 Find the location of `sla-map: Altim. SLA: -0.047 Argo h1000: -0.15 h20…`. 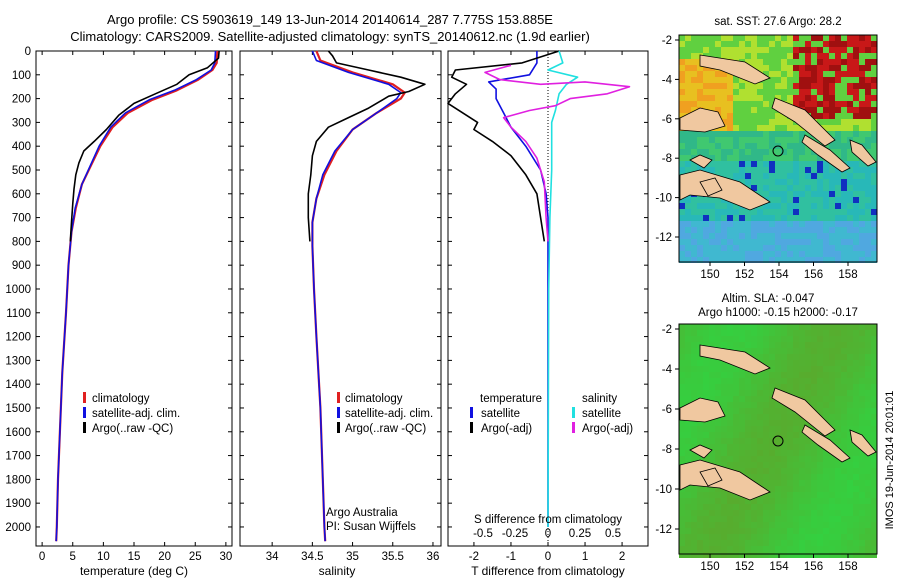

sla-map: Altim. SLA: -0.047 Argo h1000: -0.15 h20… is located at coordinates (766, 433).